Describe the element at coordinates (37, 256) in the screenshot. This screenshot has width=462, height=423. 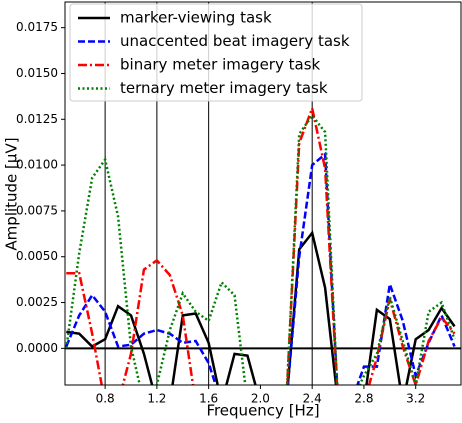
I see `y-tick-label: 0.0050` at that location.